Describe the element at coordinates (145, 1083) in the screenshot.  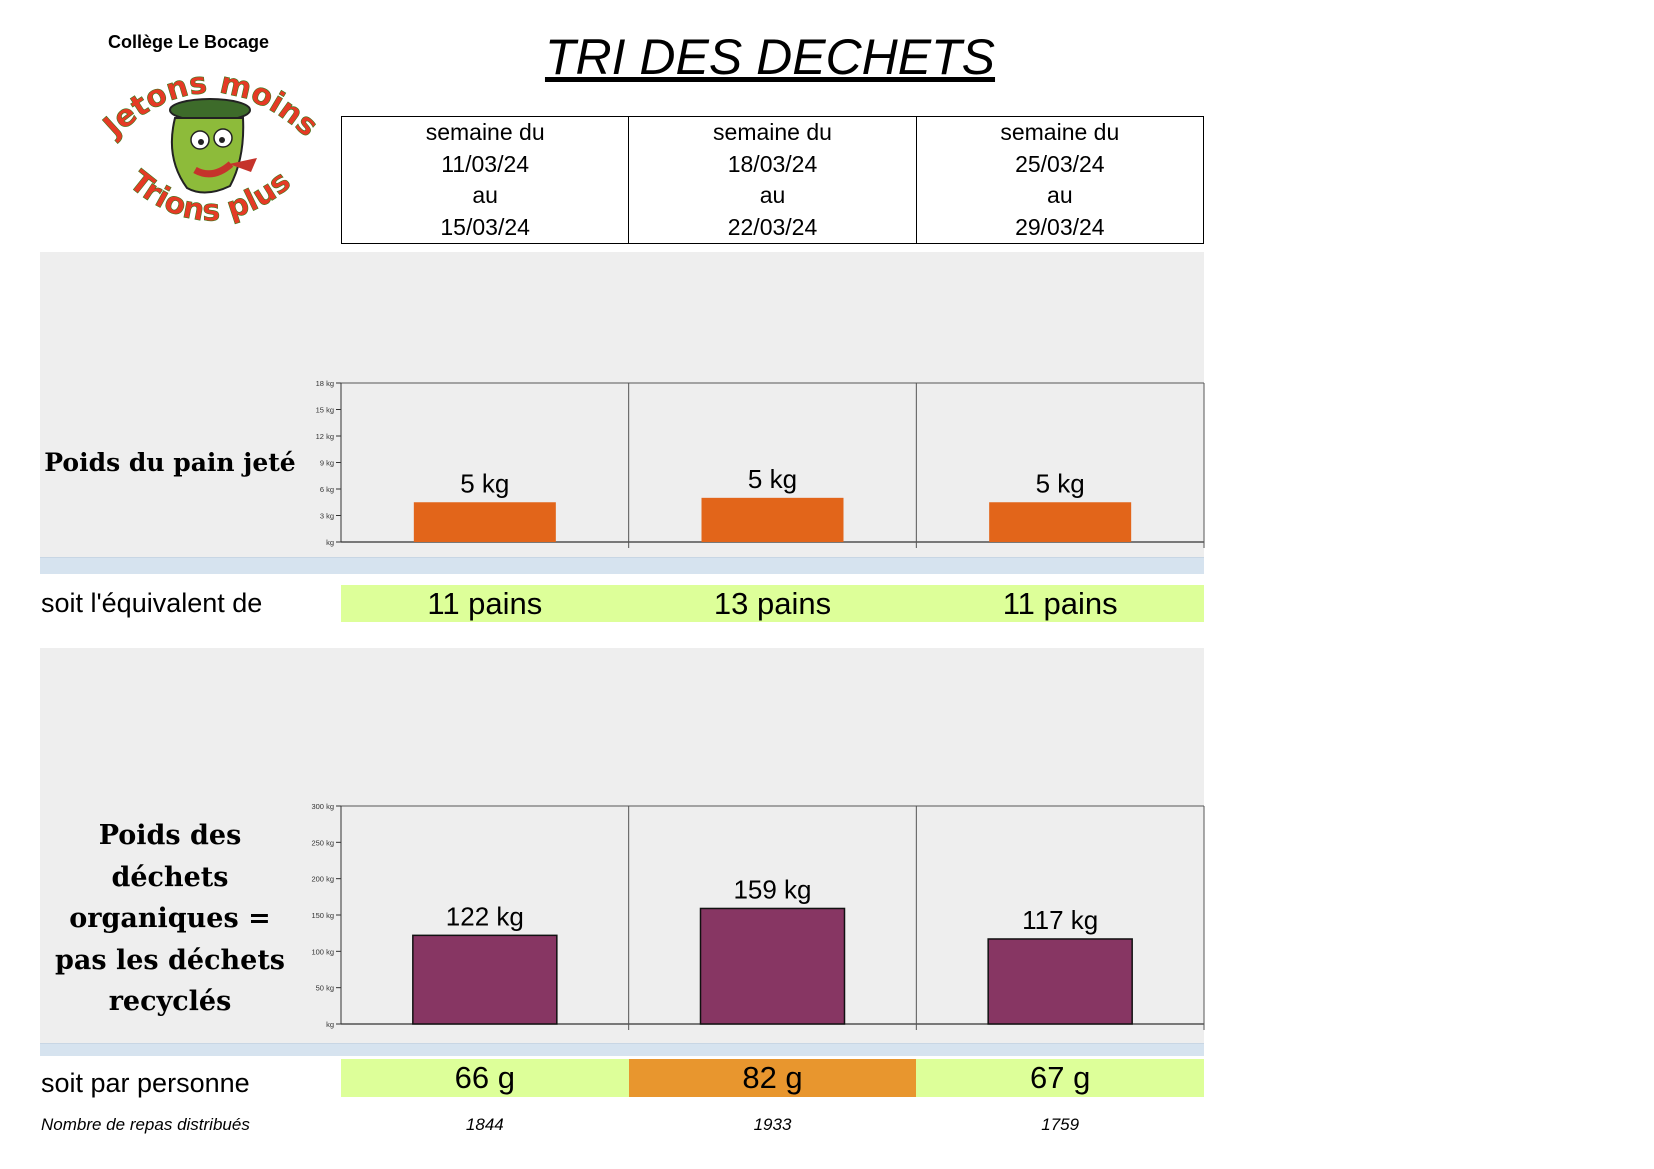
I see `per-person-label: soit par personne` at that location.